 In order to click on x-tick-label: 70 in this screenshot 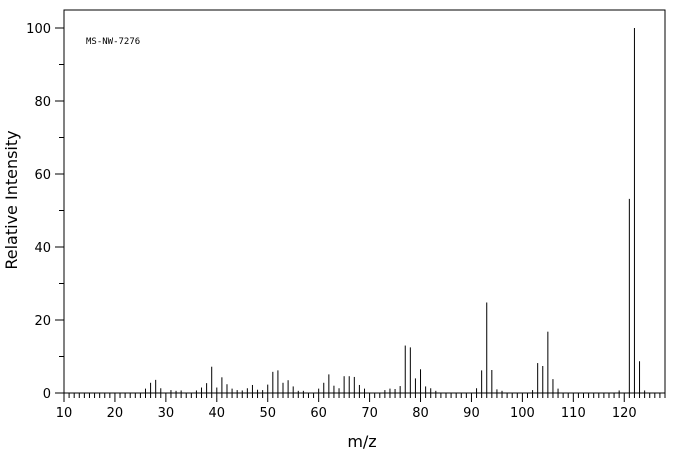, I will do `click(369, 413)`.